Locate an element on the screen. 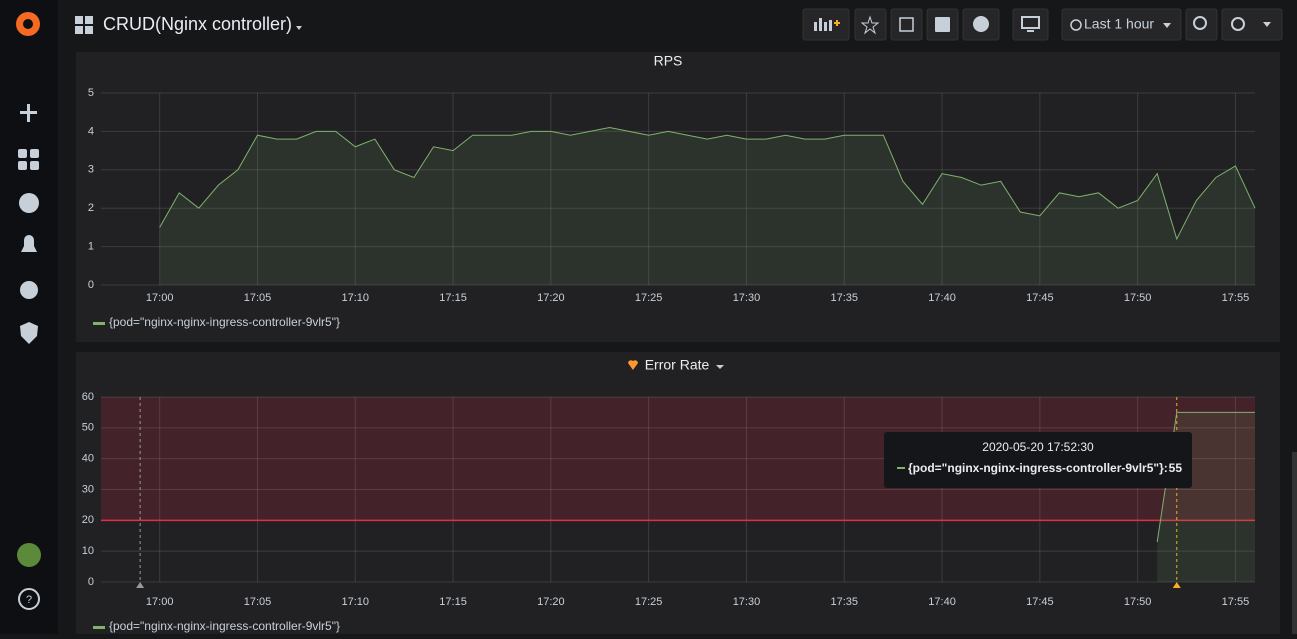 The width and height of the screenshot is (1297, 639). time-picker is located at coordinates (1121, 24).